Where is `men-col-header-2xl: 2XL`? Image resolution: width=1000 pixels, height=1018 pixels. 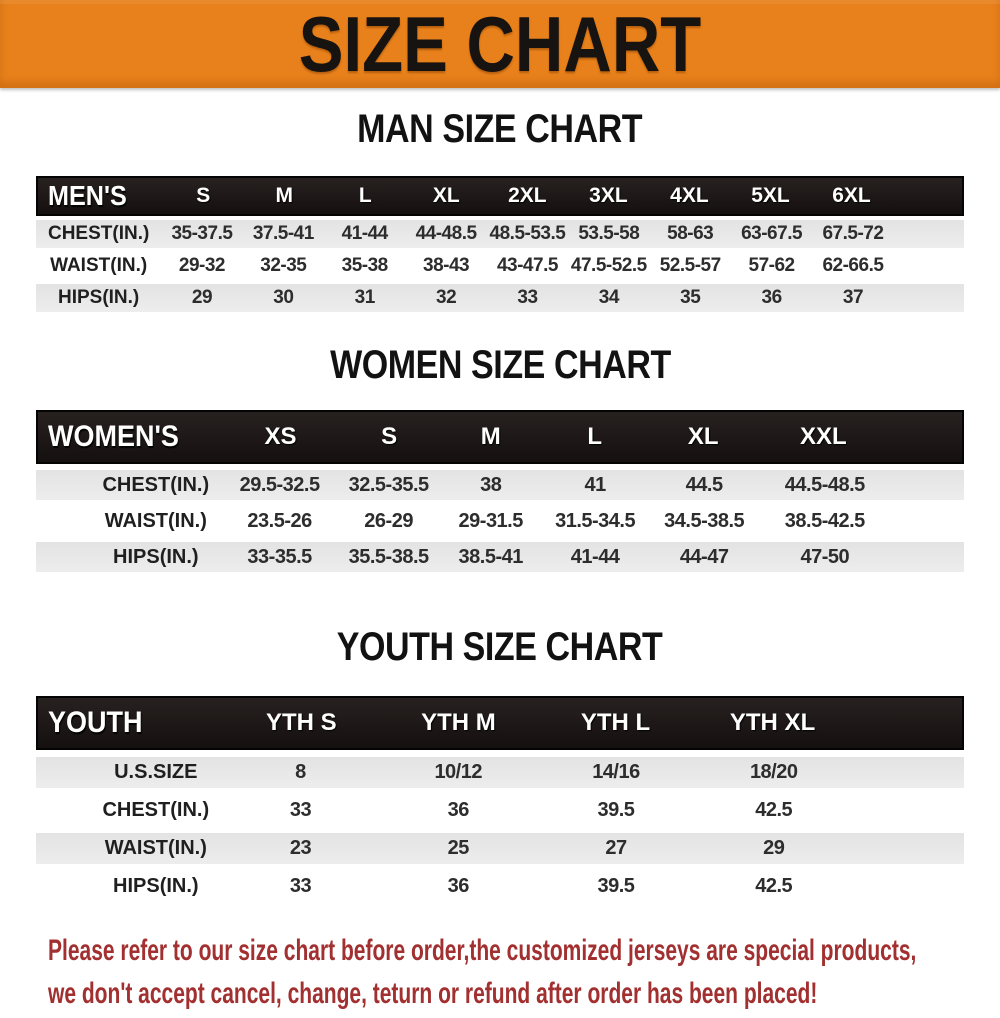 men-col-header-2xl: 2XL is located at coordinates (527, 195).